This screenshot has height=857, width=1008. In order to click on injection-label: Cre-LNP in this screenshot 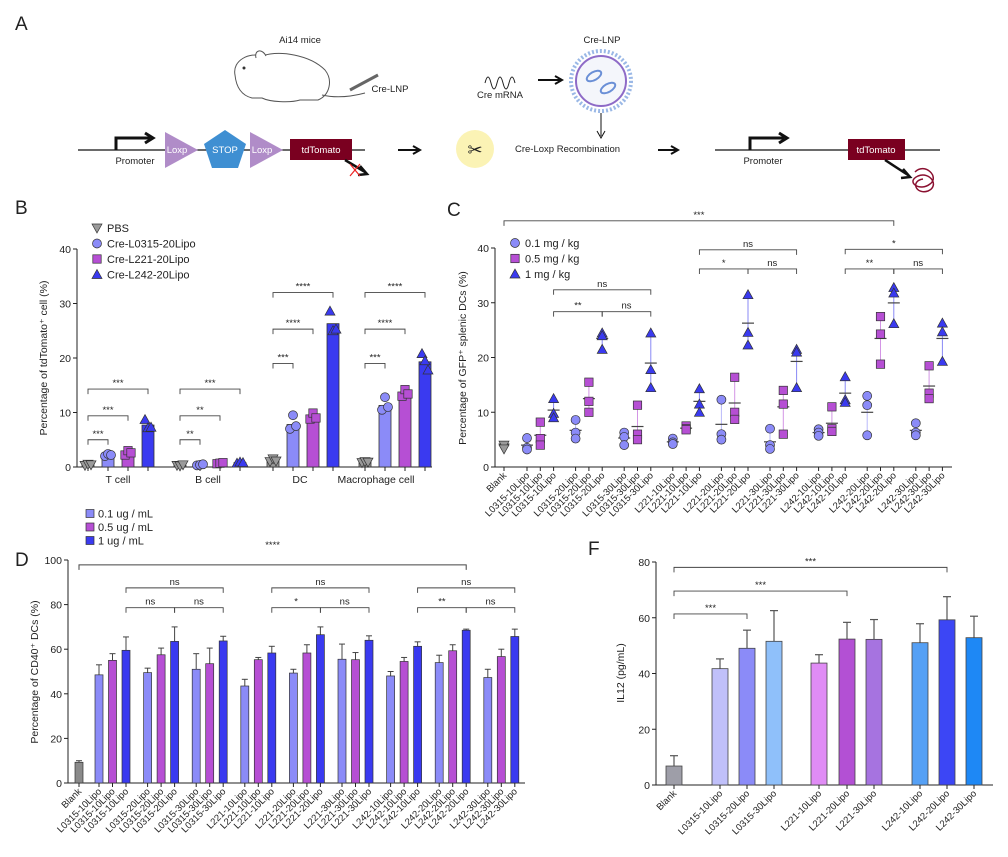, I will do `click(390, 89)`.